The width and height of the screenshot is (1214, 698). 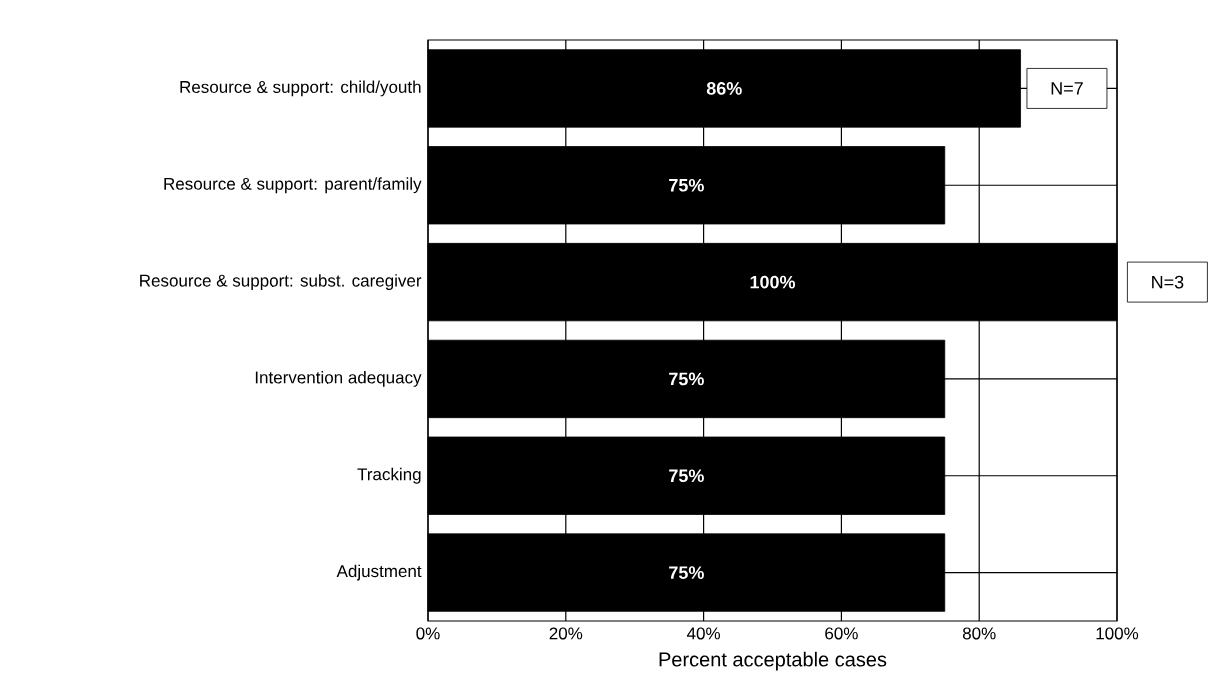 I want to click on x-tick-label: 100%, so click(x=1117, y=633).